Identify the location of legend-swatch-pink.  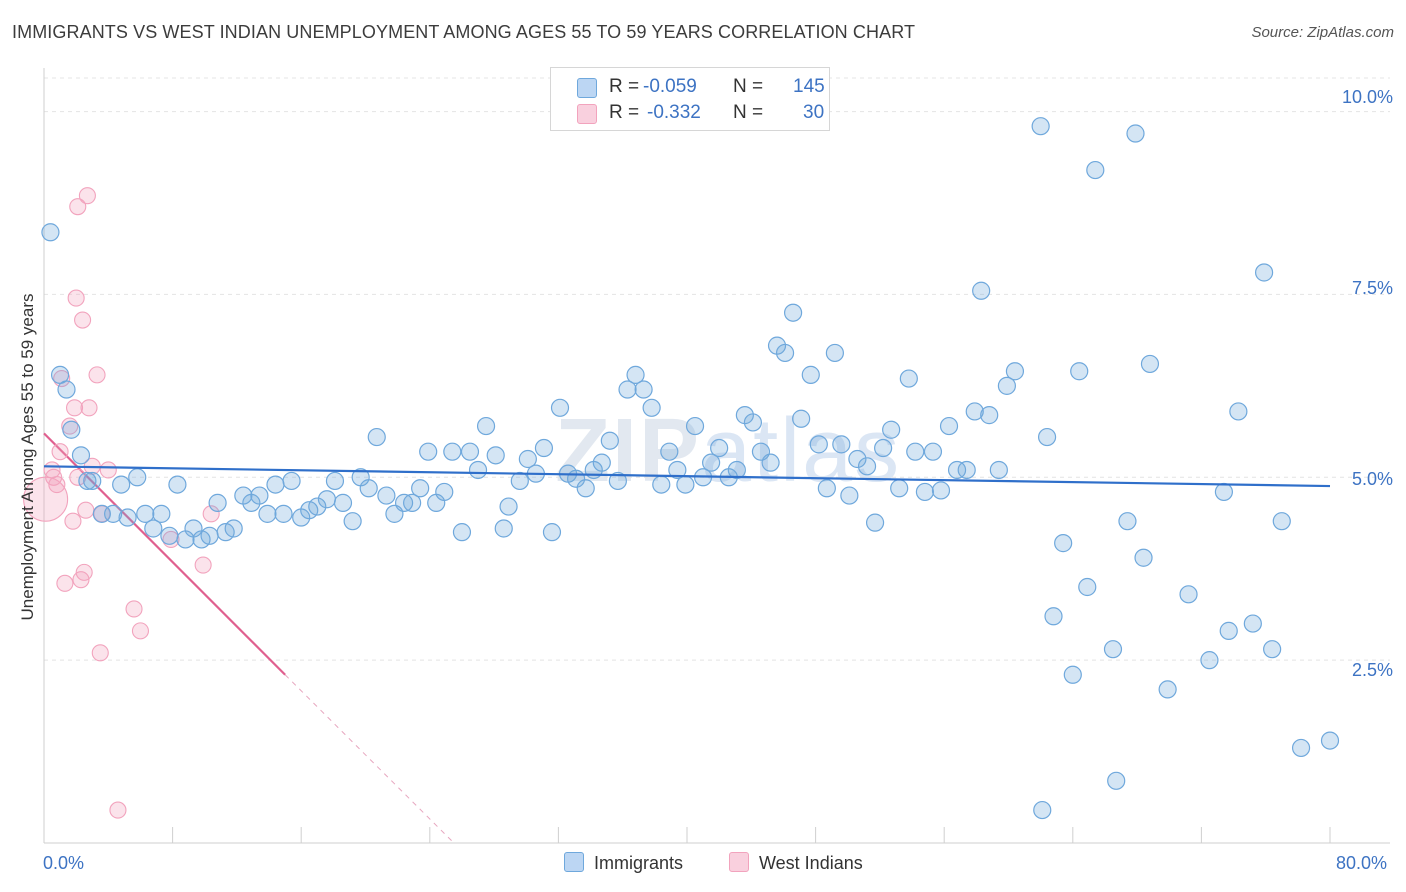
(587, 114).